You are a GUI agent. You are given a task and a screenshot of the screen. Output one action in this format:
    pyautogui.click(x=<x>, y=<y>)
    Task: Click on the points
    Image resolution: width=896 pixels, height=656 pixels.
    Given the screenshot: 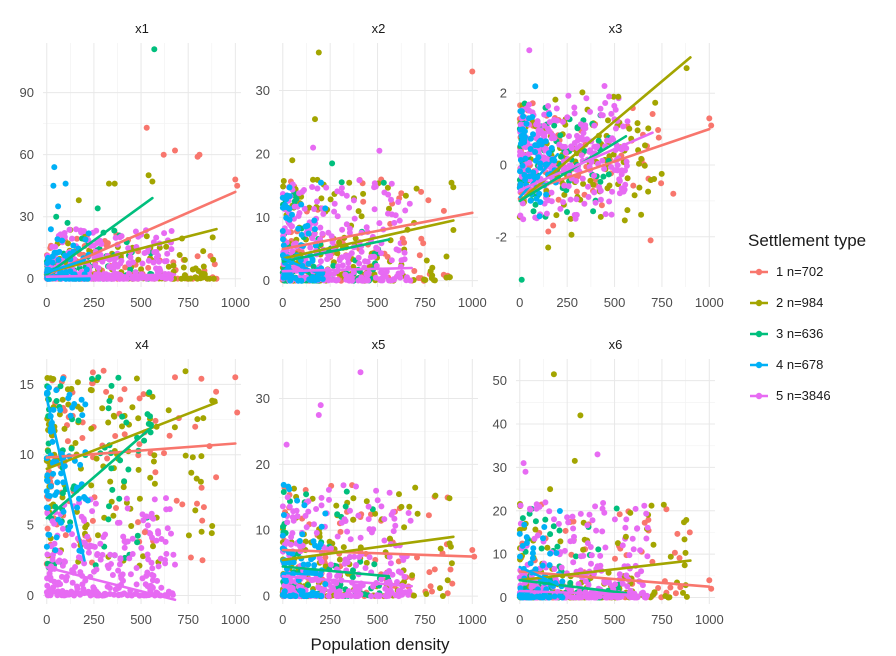 What is the action you would take?
    pyautogui.click(x=615, y=486)
    